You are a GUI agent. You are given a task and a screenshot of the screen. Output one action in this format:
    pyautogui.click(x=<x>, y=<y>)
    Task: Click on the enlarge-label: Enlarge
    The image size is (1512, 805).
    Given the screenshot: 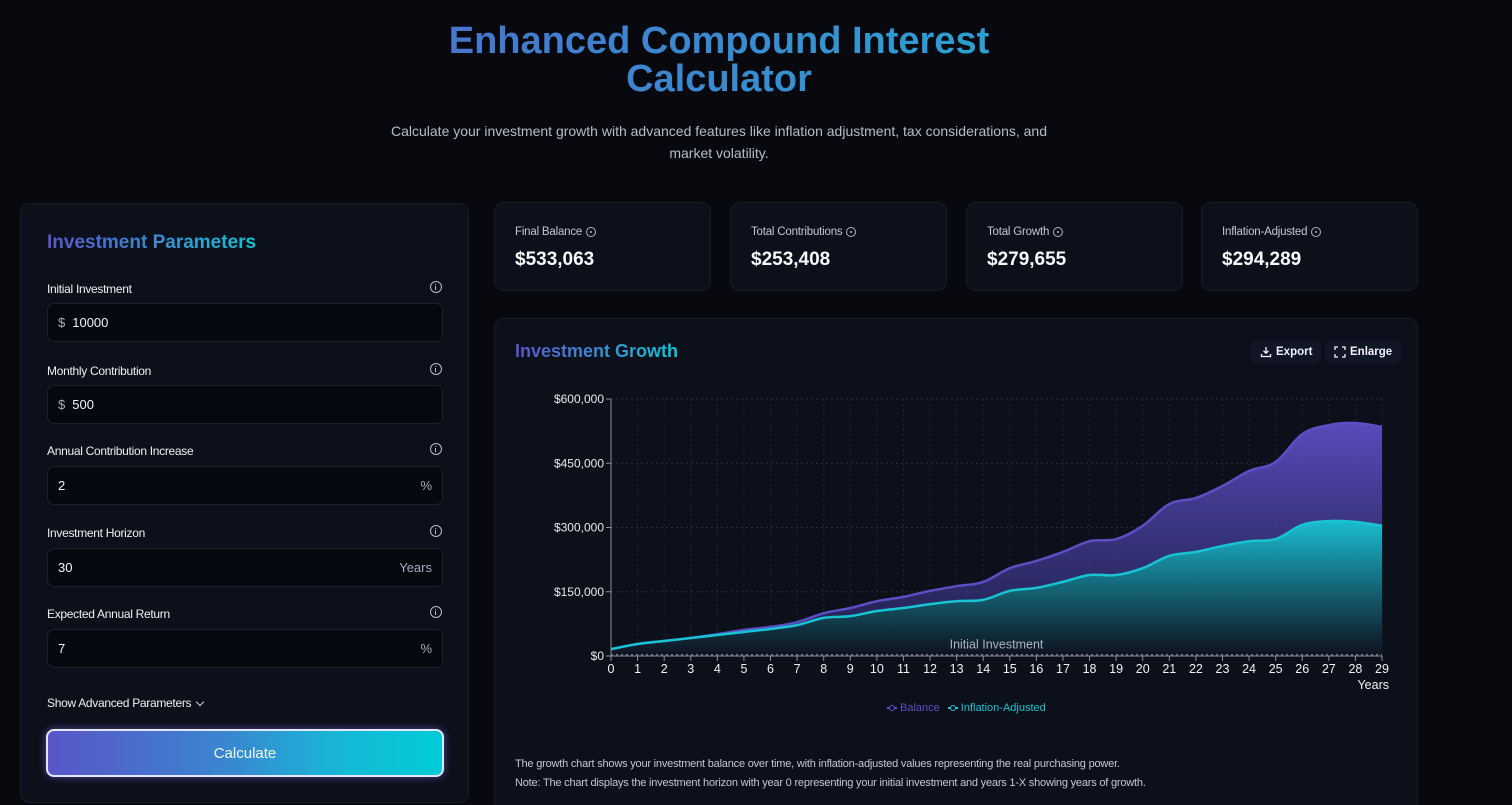 What is the action you would take?
    pyautogui.click(x=1371, y=352)
    